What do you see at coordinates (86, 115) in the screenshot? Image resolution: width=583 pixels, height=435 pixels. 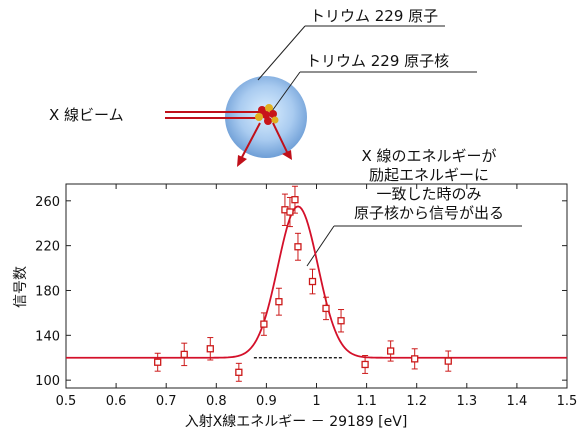 I see `beam-label: X 線ビーム` at bounding box center [86, 115].